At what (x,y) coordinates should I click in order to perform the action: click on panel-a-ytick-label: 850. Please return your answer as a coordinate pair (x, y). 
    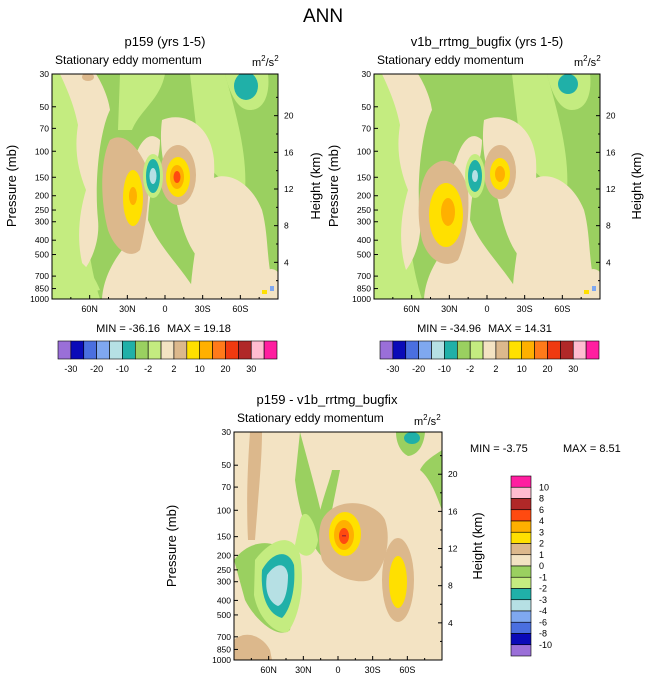
    Looking at the image, I should click on (42, 289).